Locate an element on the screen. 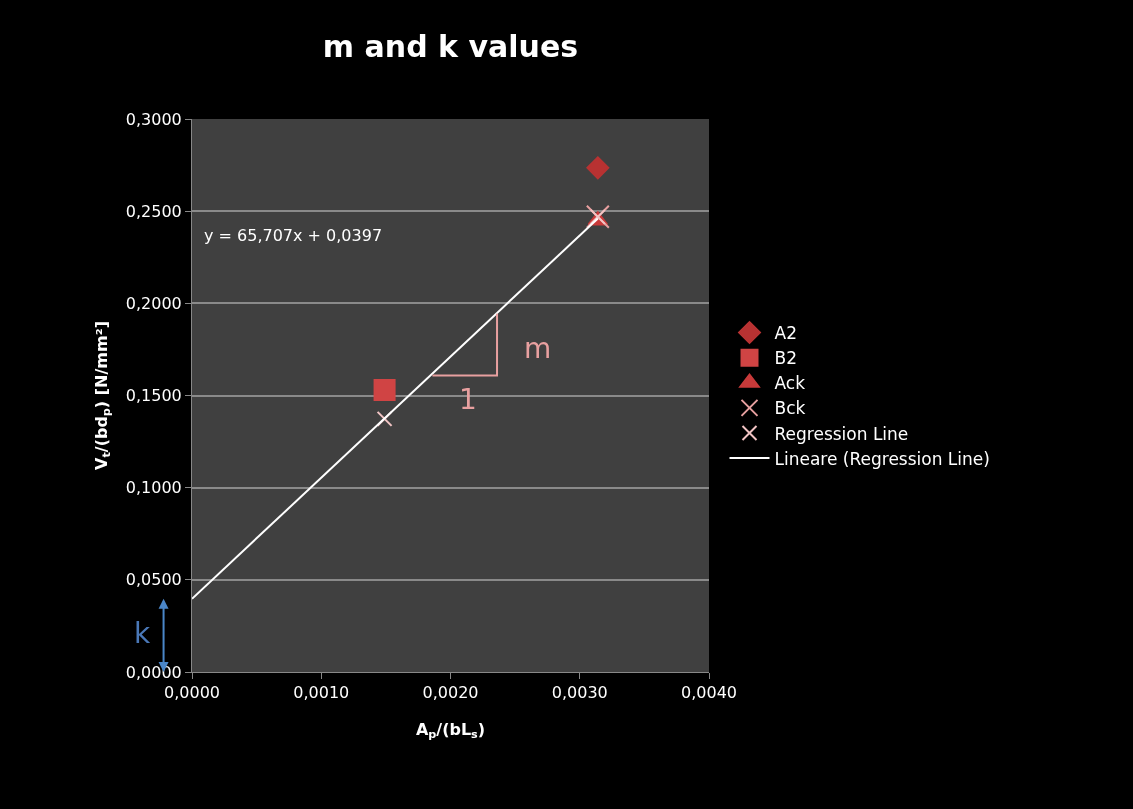 The width and height of the screenshot is (1133, 809). y-tick-label: 0,2500 is located at coordinates (153, 211).